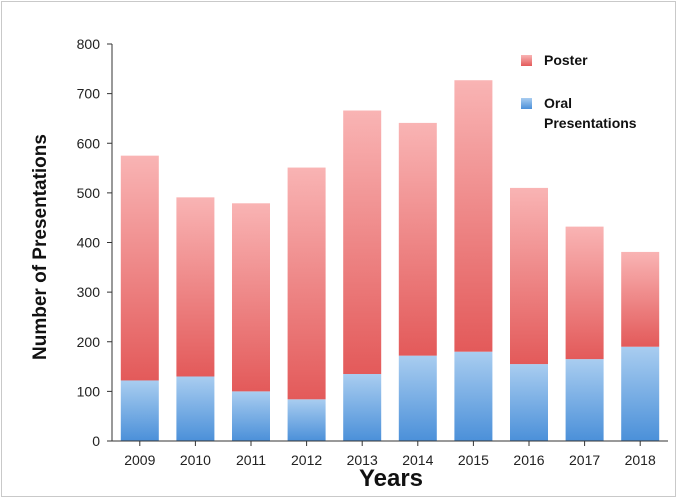  What do you see at coordinates (139, 460) in the screenshot?
I see `x-tick-label: 2009` at bounding box center [139, 460].